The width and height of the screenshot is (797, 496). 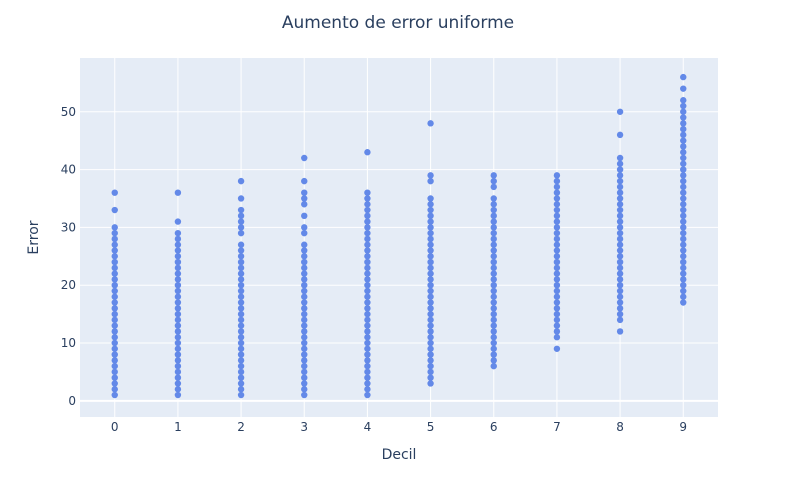 I want to click on x-tick-label: 1, so click(x=178, y=427).